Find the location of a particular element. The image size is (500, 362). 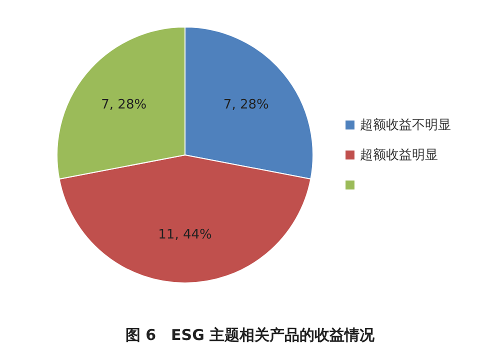

caption: 图 6 ESG 主题相关产品的收益情况 is located at coordinates (250, 335).